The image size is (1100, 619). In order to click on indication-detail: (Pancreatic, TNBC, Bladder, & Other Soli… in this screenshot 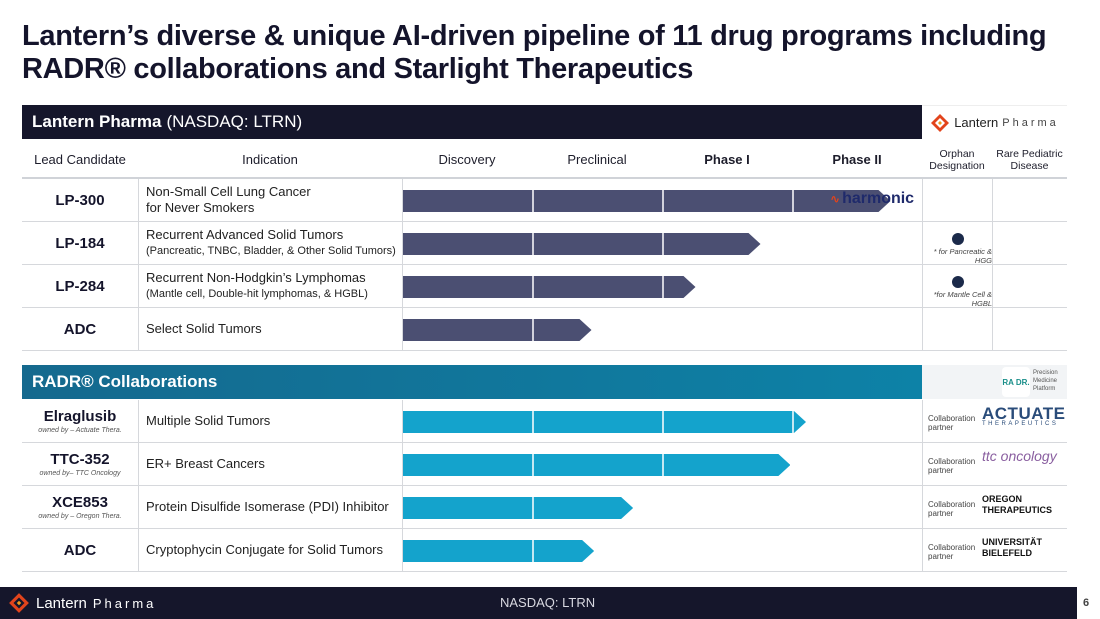, I will do `click(271, 251)`.